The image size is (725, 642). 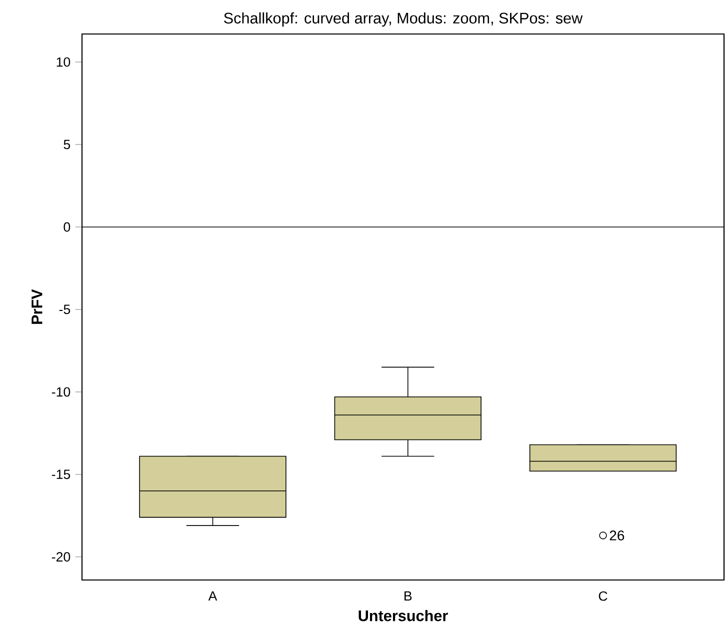 What do you see at coordinates (408, 596) in the screenshot?
I see `x-tick-label: B` at bounding box center [408, 596].